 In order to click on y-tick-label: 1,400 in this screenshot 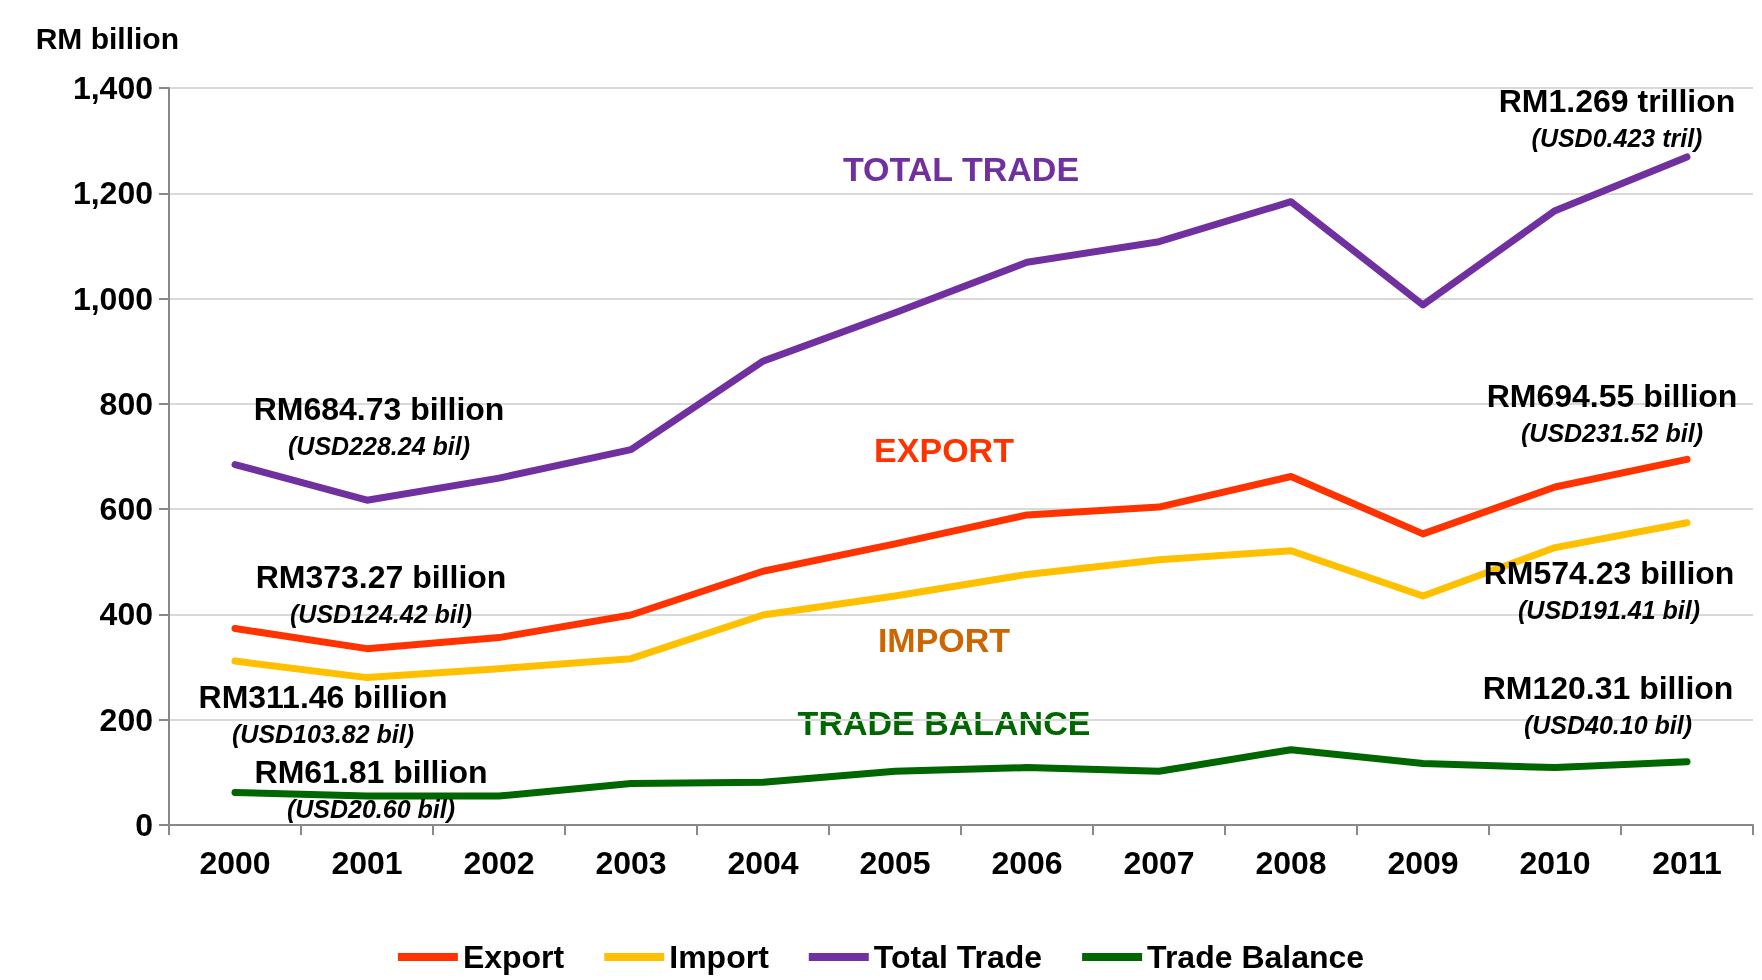, I will do `click(112, 88)`.